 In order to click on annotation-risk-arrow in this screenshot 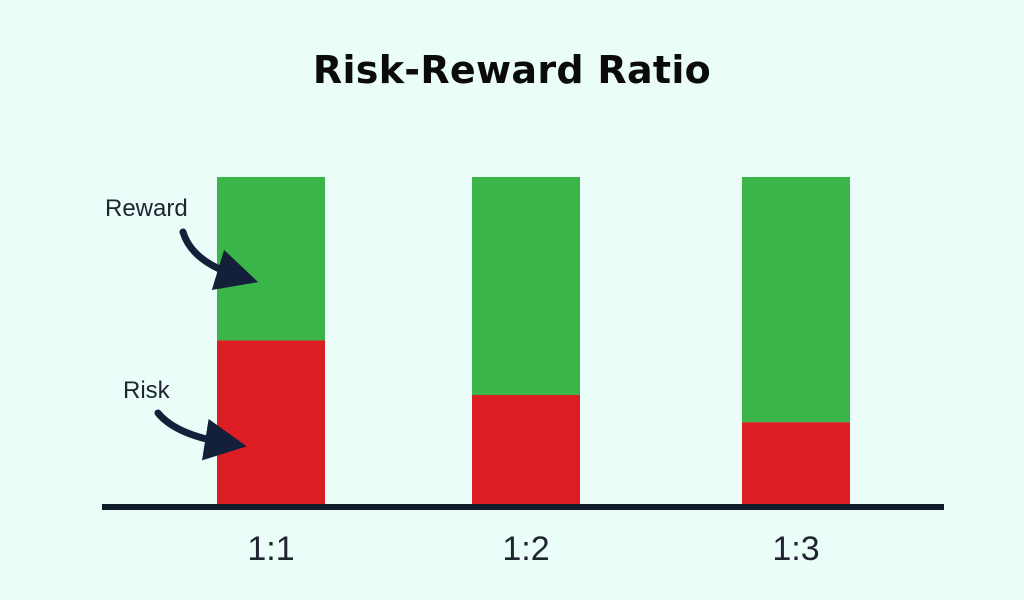, I will do `click(200, 435)`.